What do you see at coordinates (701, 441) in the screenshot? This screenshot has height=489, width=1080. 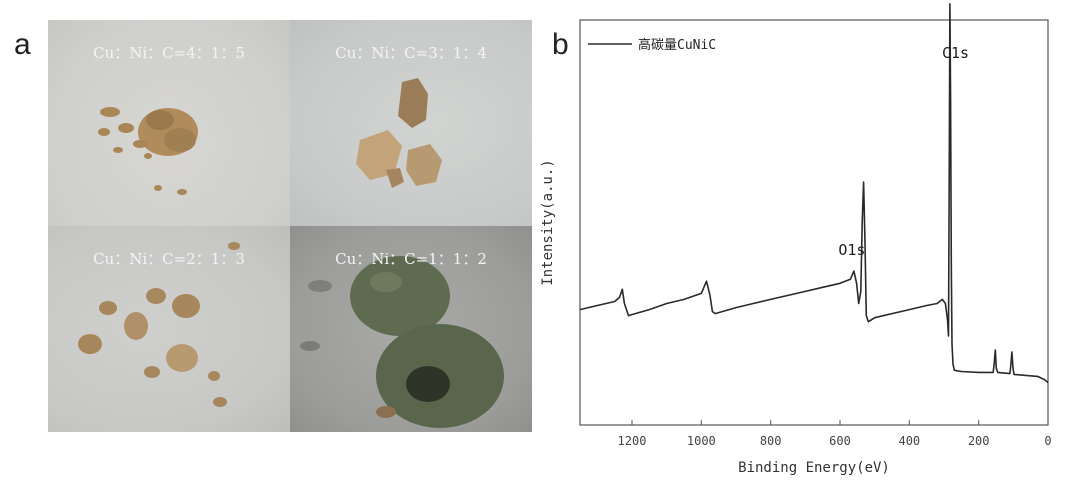 I see `x-tick-label: 1000` at bounding box center [701, 441].